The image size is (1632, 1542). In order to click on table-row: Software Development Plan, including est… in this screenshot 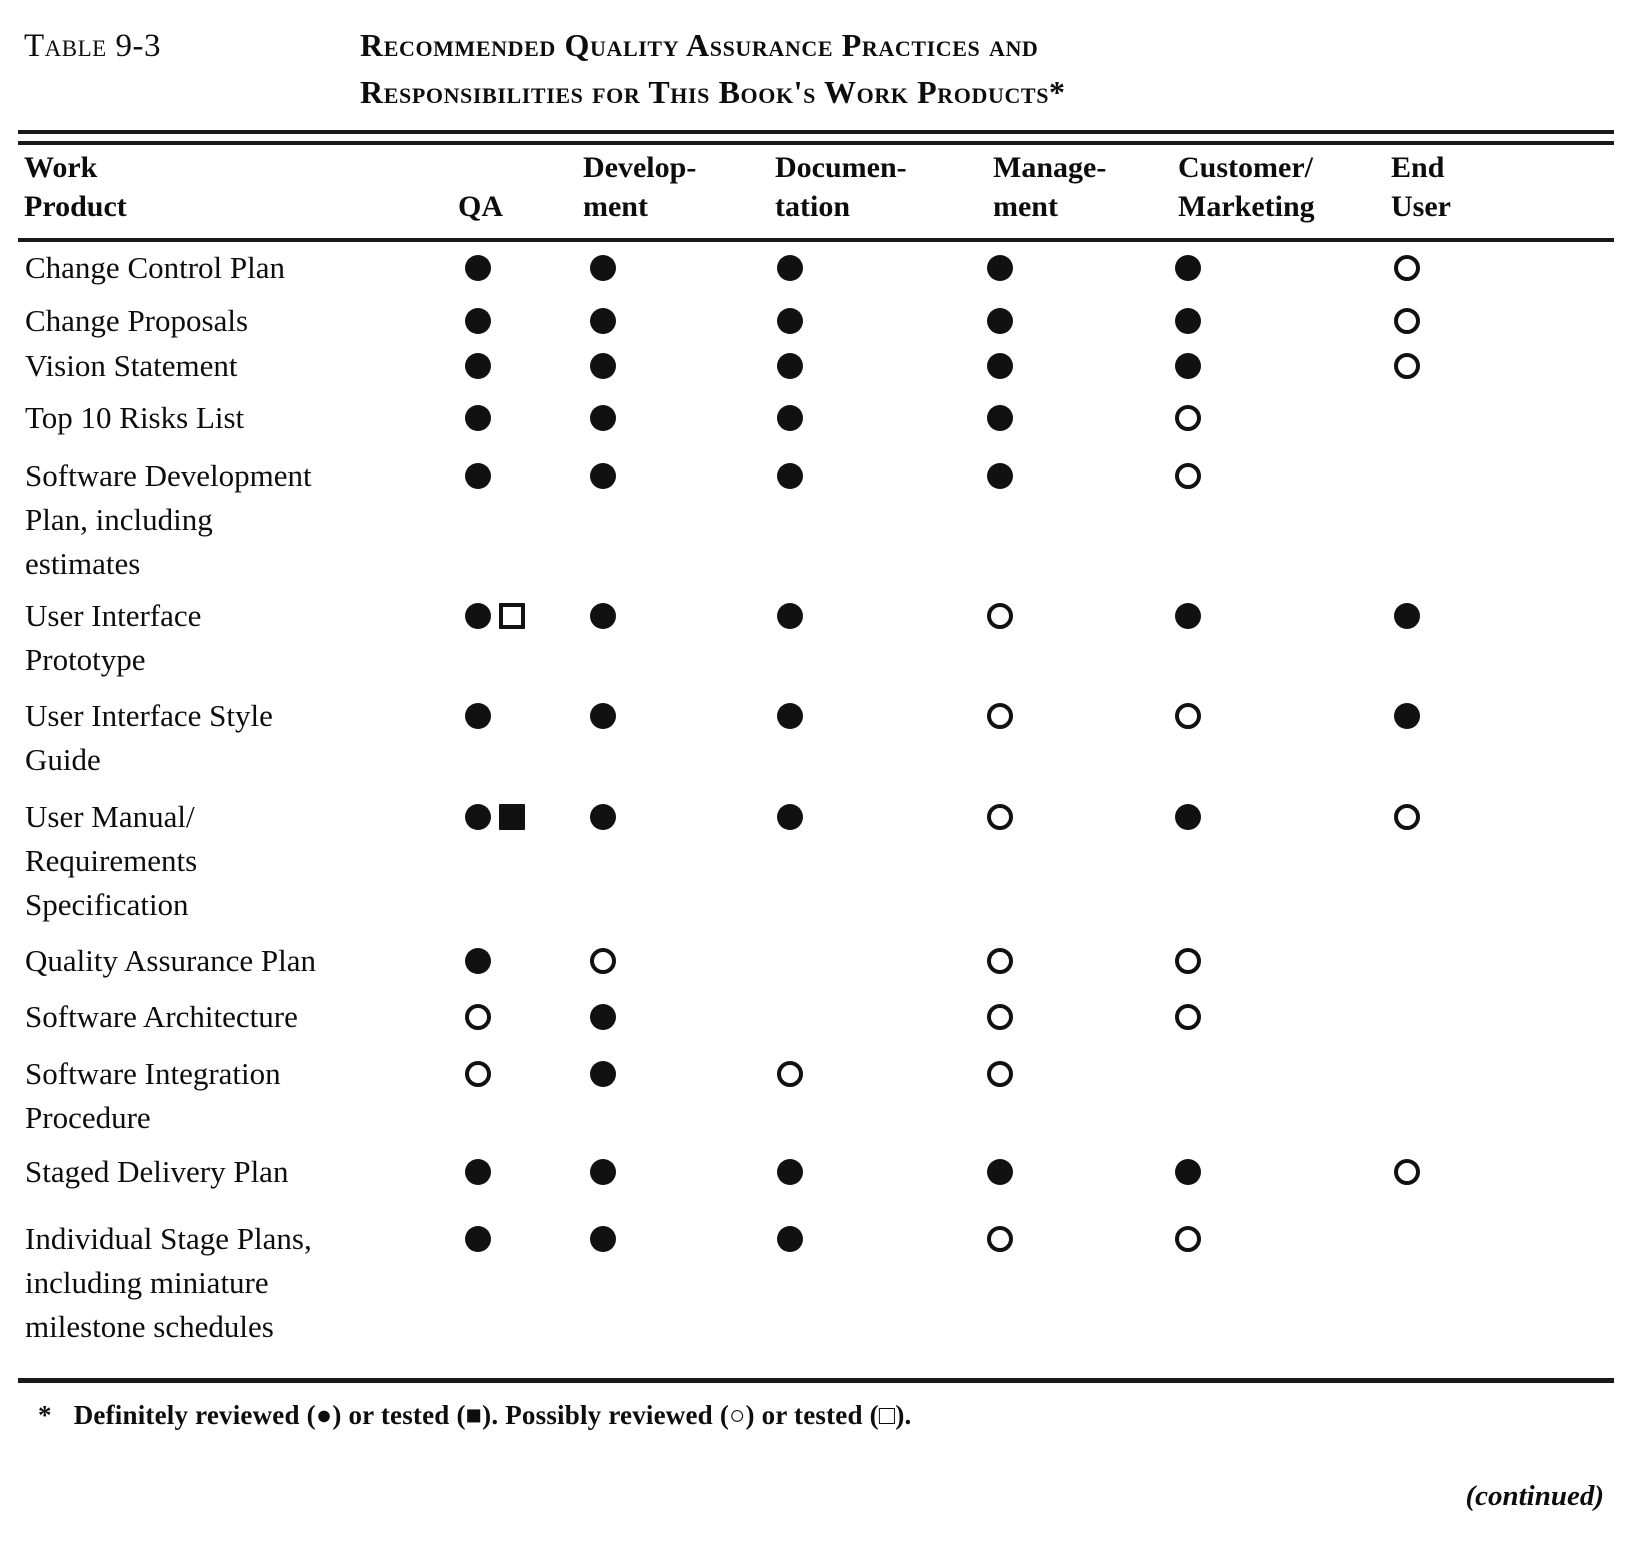, I will do `click(816, 524)`.